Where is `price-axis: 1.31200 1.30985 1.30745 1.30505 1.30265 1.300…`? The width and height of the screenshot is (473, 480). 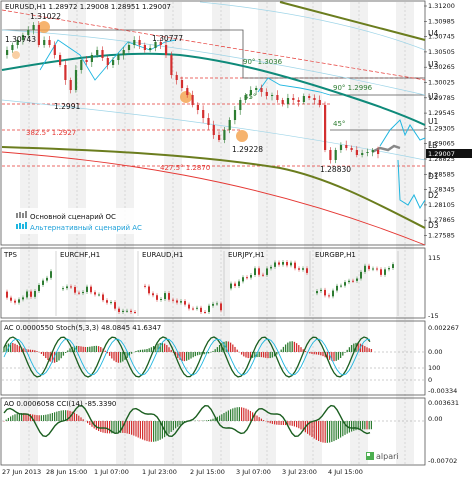
price-axis: 1.31200 1.30985 1.30745 1.30505 1.30265 1.300… is located at coordinates (439, 121).